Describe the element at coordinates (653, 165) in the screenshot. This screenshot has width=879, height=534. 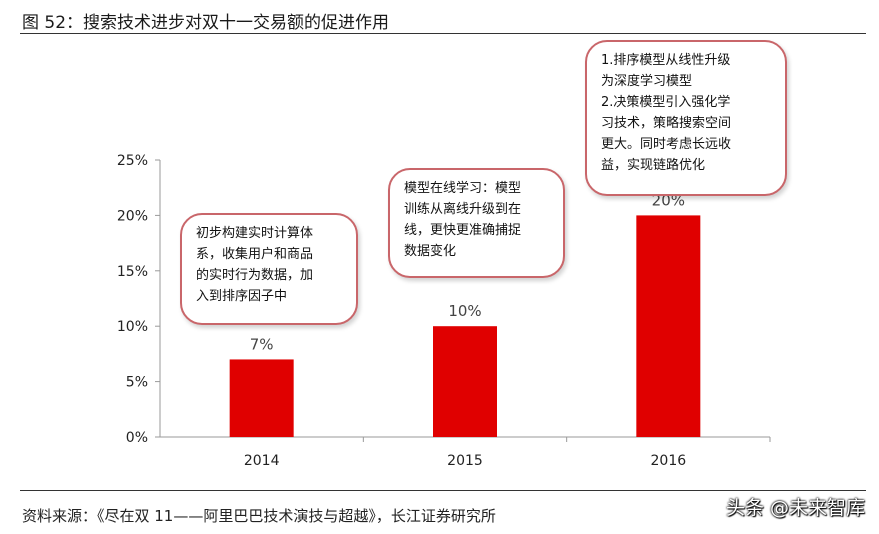
I see `annotation-line: 益，实现链路优化` at that location.